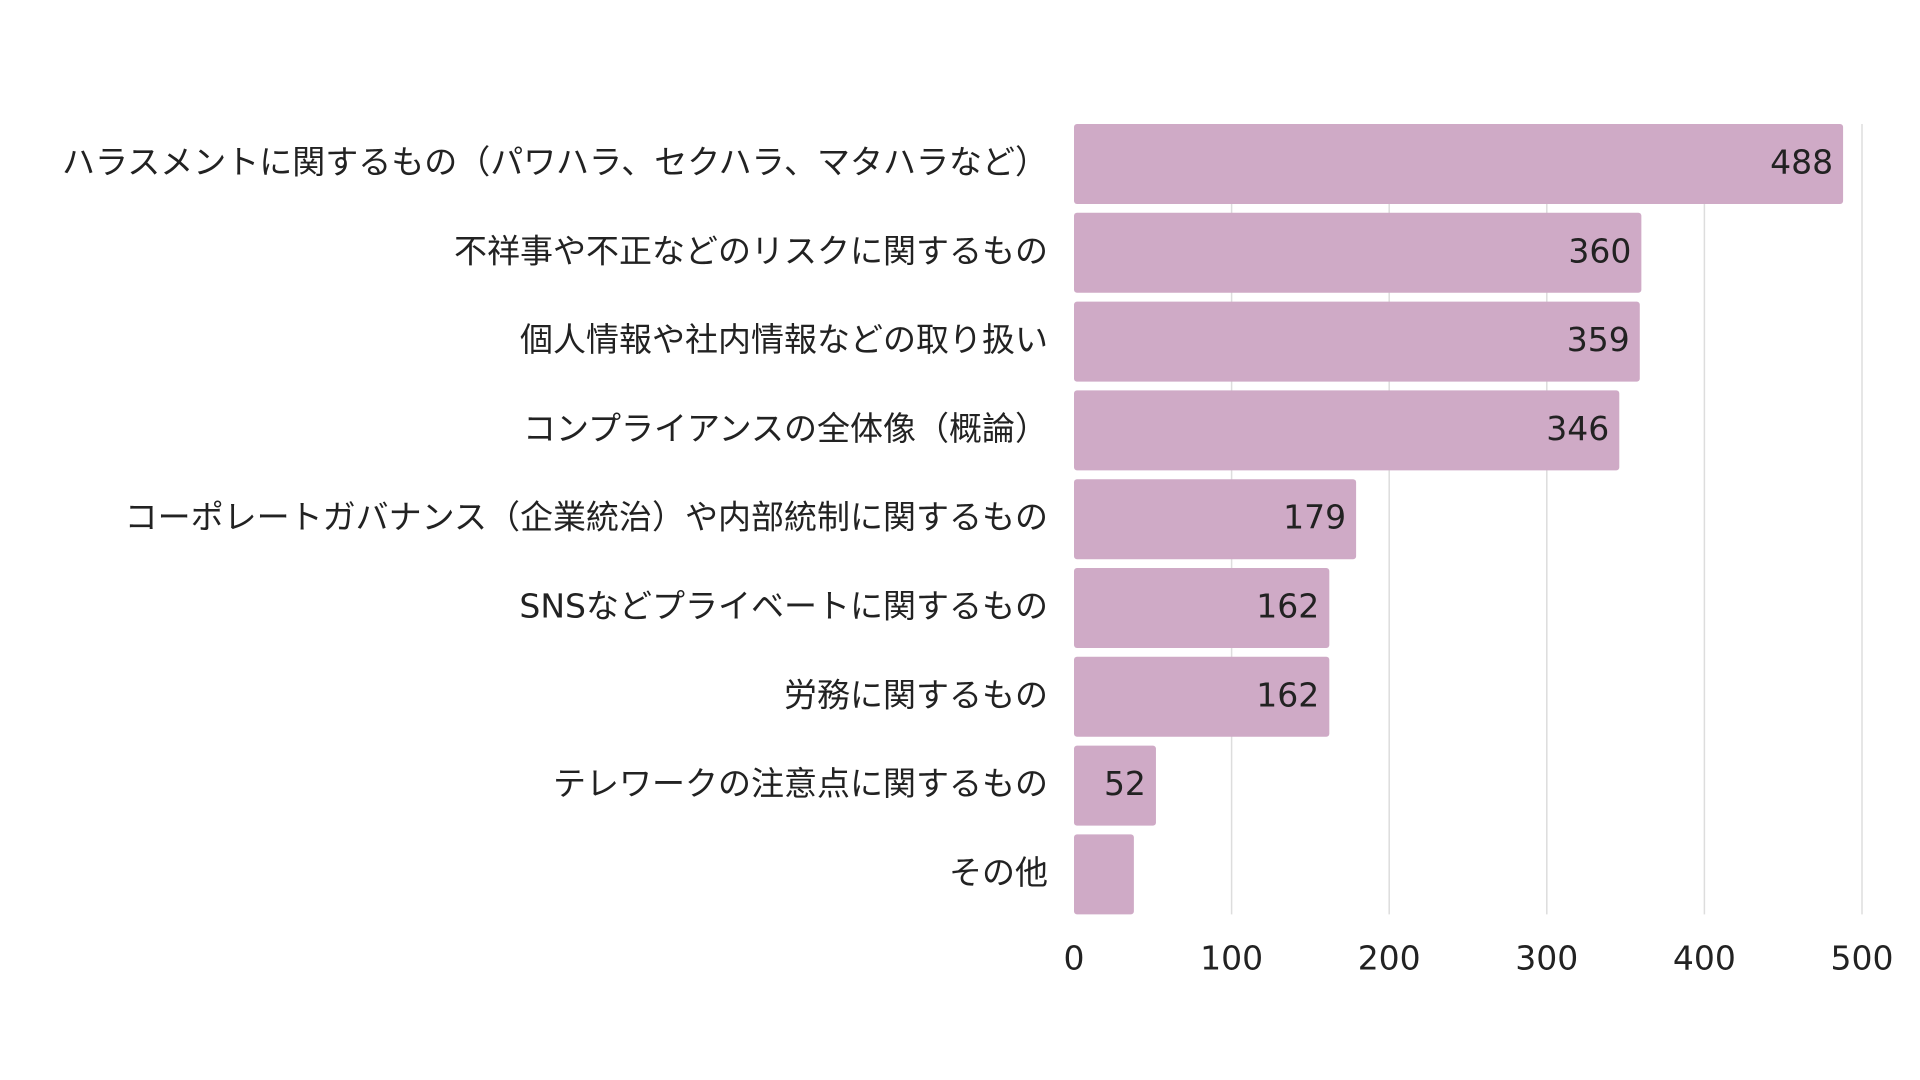 This screenshot has width=1920, height=1080. Describe the element at coordinates (1577, 428) in the screenshot. I see `data-label: 346` at that location.